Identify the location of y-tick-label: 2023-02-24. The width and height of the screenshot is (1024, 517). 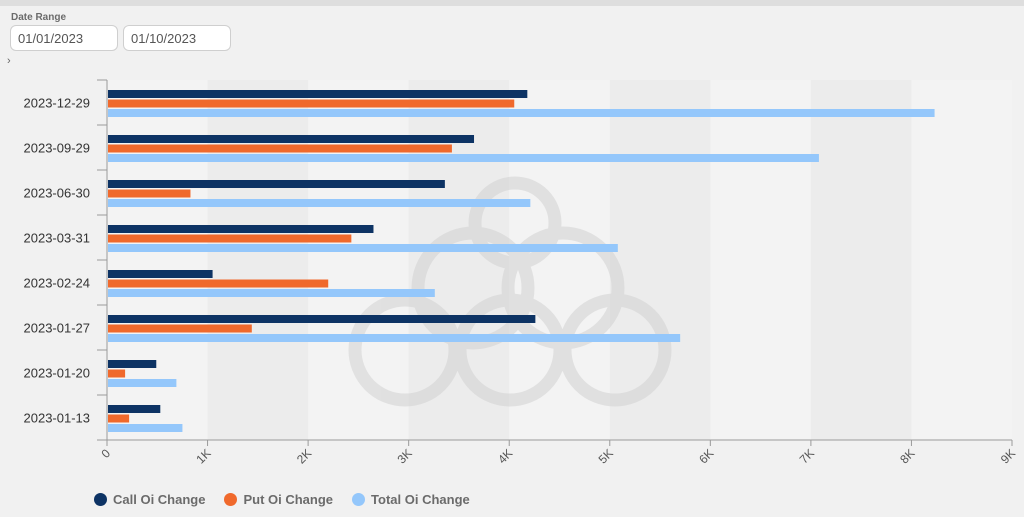
(57, 283).